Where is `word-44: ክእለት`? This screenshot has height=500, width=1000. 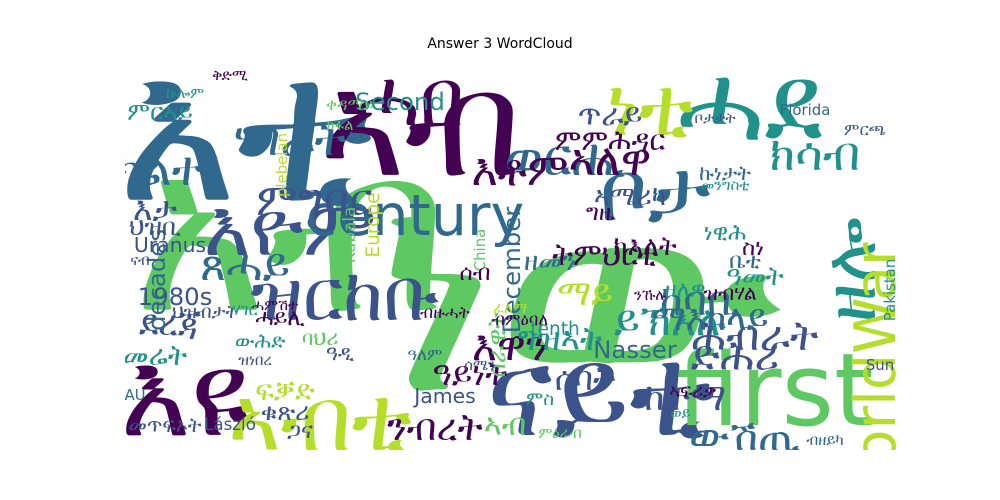 word-44: ክእለት is located at coordinates (645, 246).